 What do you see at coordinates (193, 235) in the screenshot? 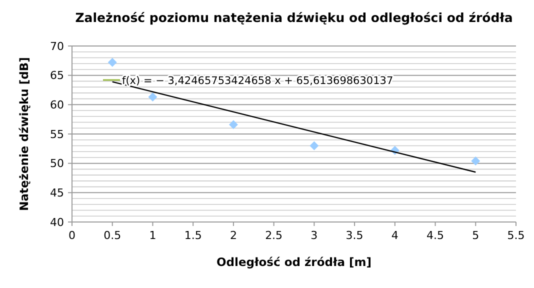
I see `x-tick-label: 1.5` at bounding box center [193, 235].